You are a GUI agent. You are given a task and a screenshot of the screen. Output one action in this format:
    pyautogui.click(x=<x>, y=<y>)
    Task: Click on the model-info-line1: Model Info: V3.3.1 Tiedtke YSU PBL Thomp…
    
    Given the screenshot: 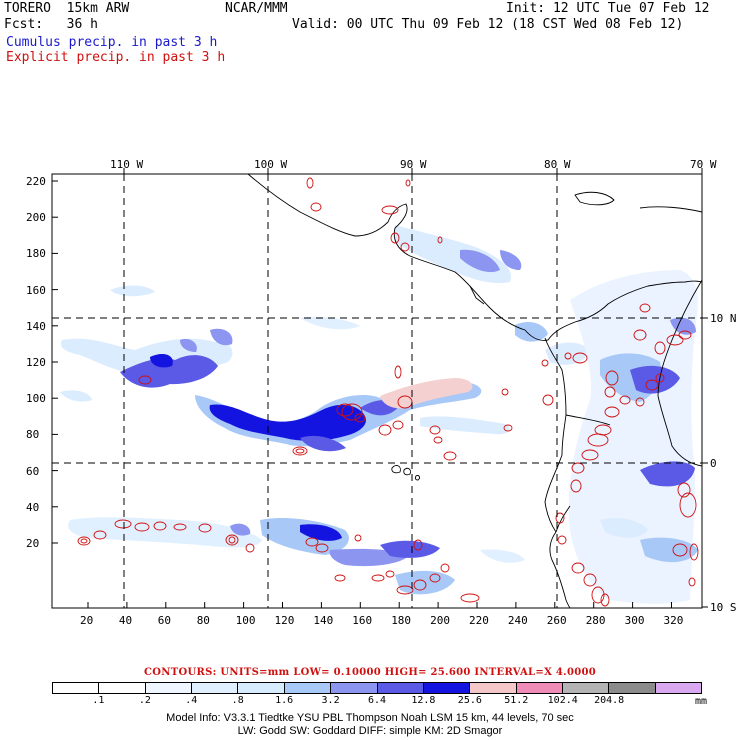 What is the action you would take?
    pyautogui.click(x=370, y=718)
    